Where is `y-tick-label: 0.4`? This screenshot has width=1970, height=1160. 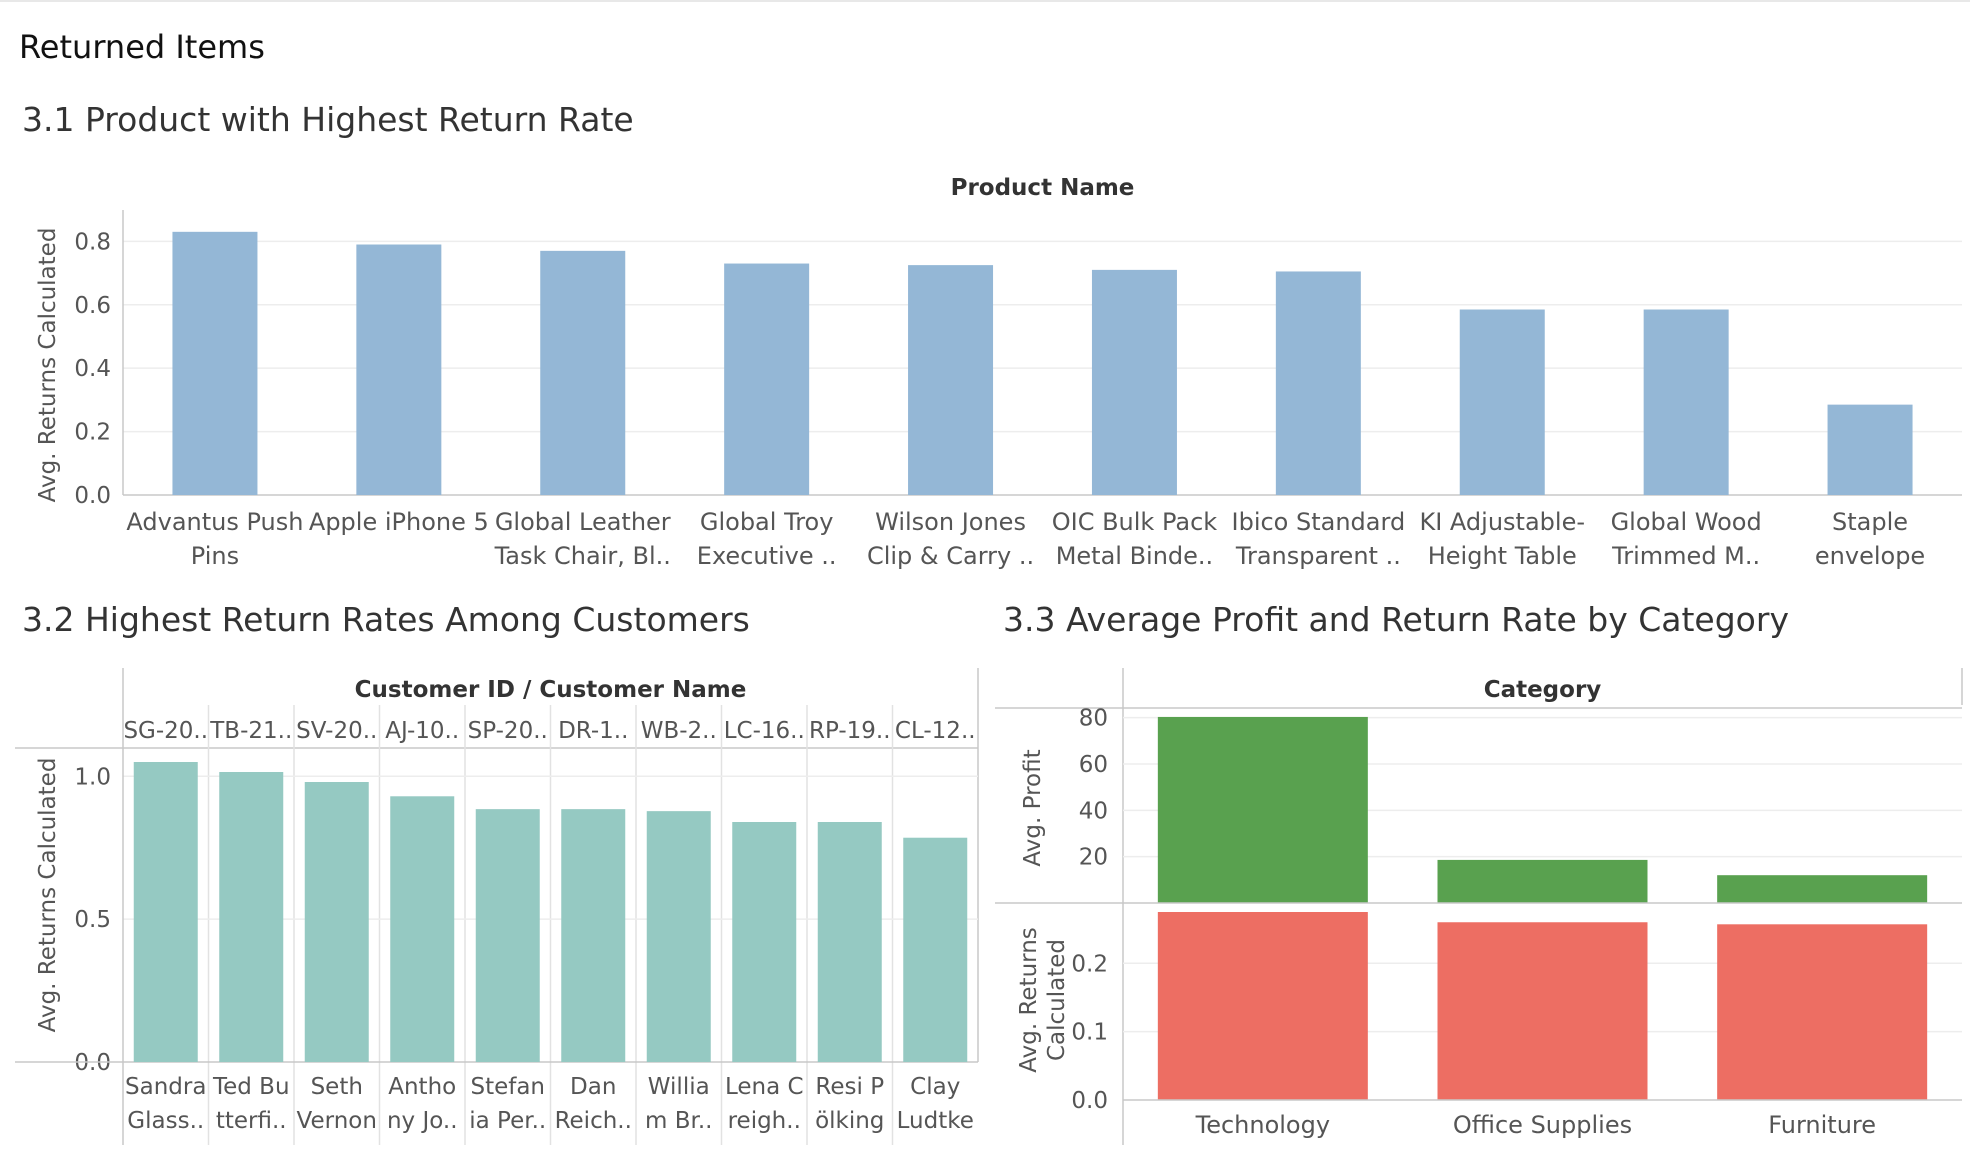 y-tick-label: 0.4 is located at coordinates (92, 369).